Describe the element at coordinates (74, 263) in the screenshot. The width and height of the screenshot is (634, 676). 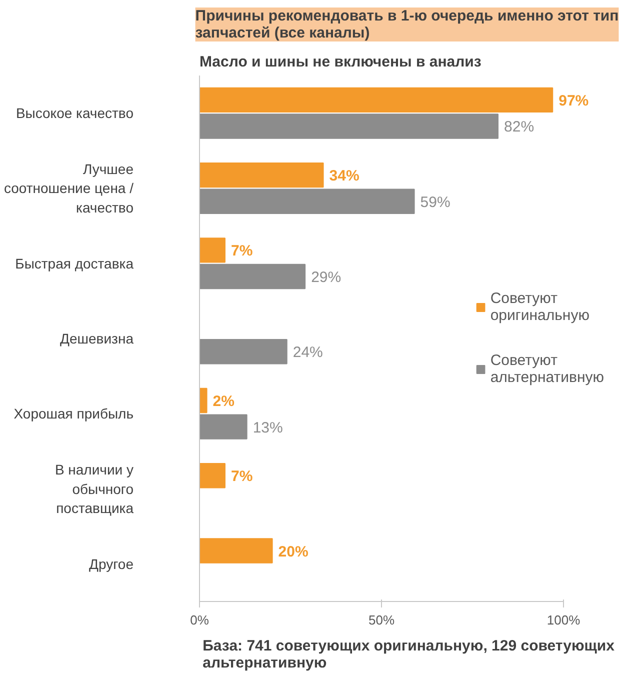
I see `y-tick-label: Быстрая доставка` at that location.